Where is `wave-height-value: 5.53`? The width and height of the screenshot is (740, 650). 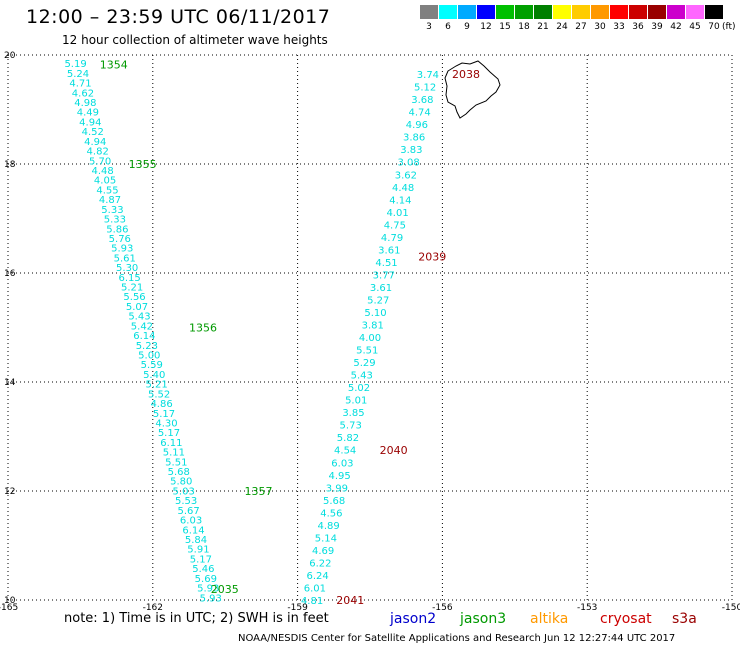 wave-height-value: 5.53 is located at coordinates (186, 501).